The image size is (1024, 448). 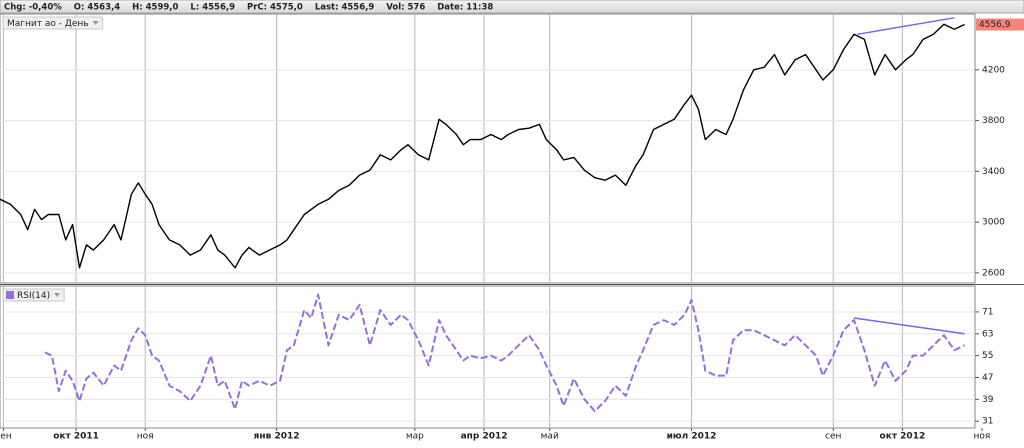 What do you see at coordinates (987, 334) in the screenshot?
I see `y-tick-label: 63` at bounding box center [987, 334].